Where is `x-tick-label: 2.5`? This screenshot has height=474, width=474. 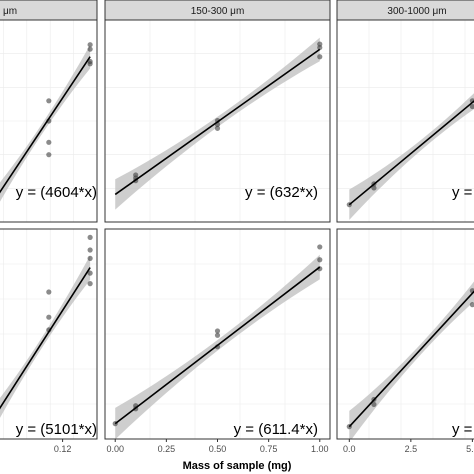
x-tick-label: 2.5 is located at coordinates (411, 449).